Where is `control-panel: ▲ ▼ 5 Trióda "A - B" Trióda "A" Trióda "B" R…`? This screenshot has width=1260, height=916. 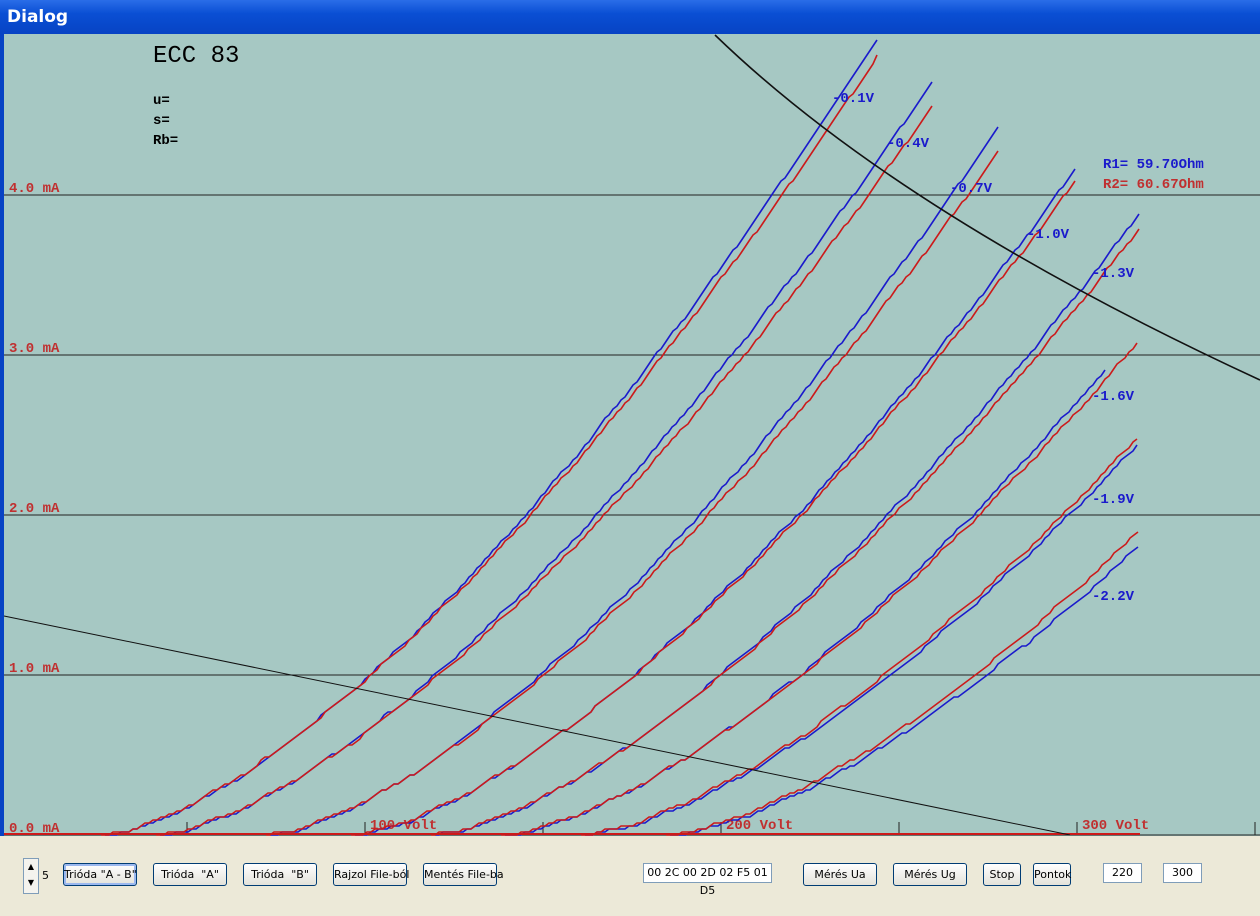
control-panel: ▲ ▼ 5 Trióda "A - B" Trióda "A" Trióda "B" R… is located at coordinates (630, 874).